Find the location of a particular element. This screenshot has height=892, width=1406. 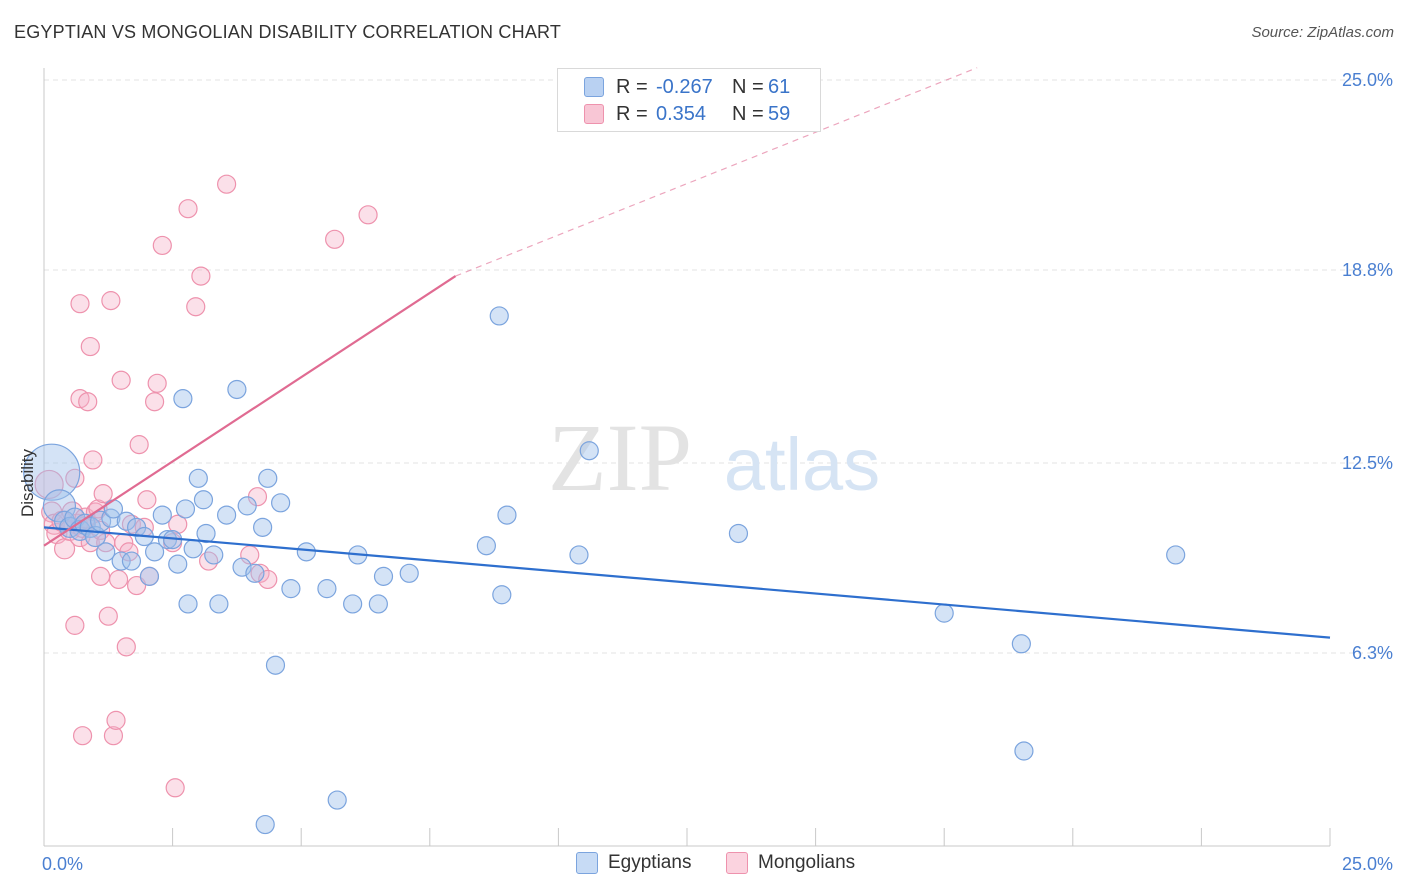

r-value-mongolians: 0.354 is located at coordinates (681, 113).